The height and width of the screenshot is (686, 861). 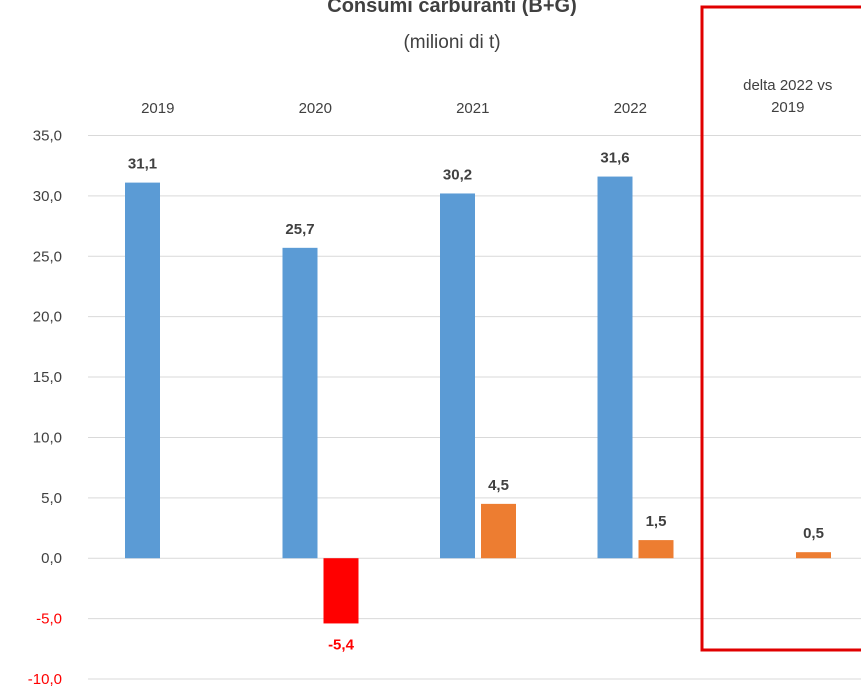 What do you see at coordinates (45, 407) in the screenshot?
I see `y-axis-tick-labels: 35,0 30,0 25,0 20,0 15,0 10,0 5,0 0,0 -5,0 -10,0` at bounding box center [45, 407].